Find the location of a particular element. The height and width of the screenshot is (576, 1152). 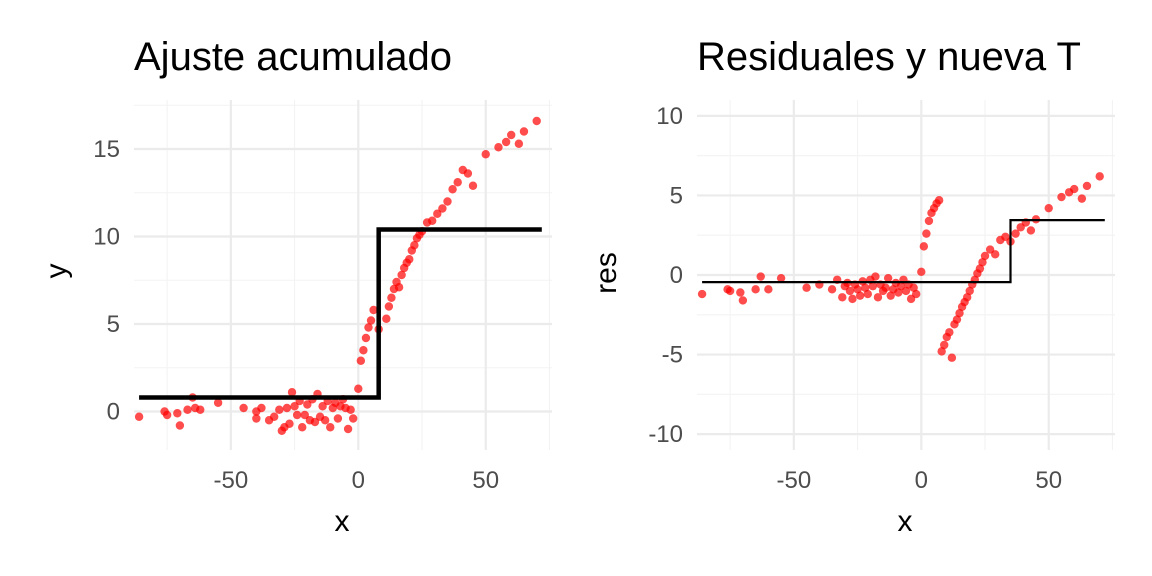

x-tick-label: 0 is located at coordinates (921, 480).